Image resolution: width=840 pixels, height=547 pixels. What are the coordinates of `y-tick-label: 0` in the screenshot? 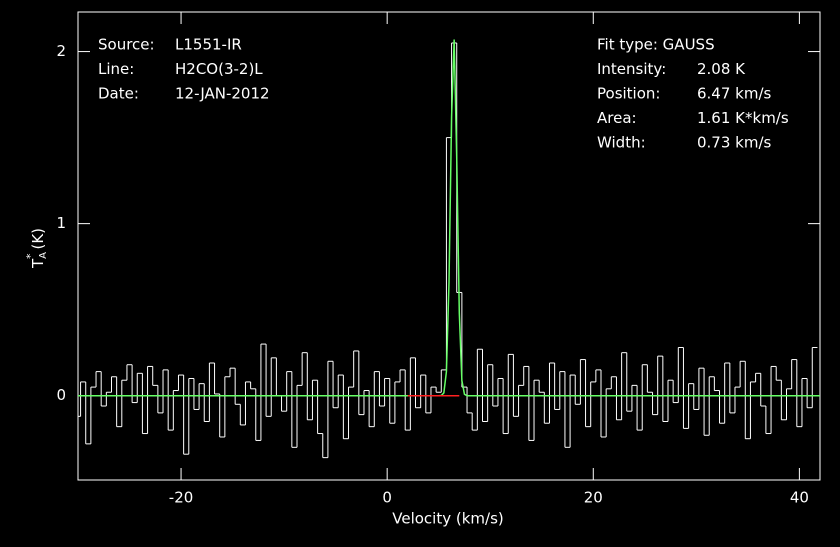 It's located at (61, 395).